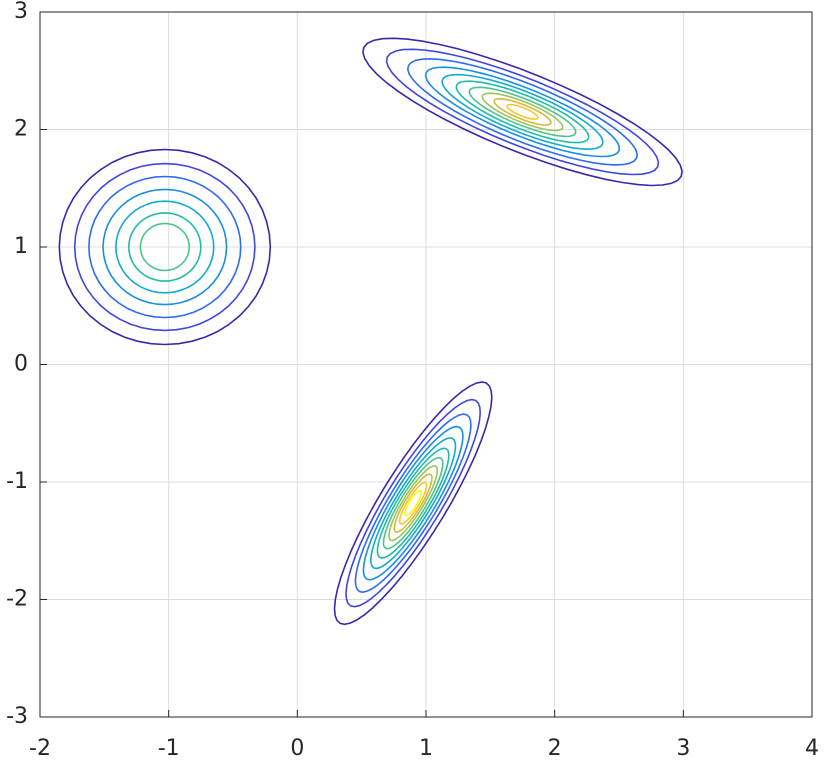 This screenshot has height=771, width=832. What do you see at coordinates (297, 748) in the screenshot?
I see `x-tick-label: 0` at bounding box center [297, 748].